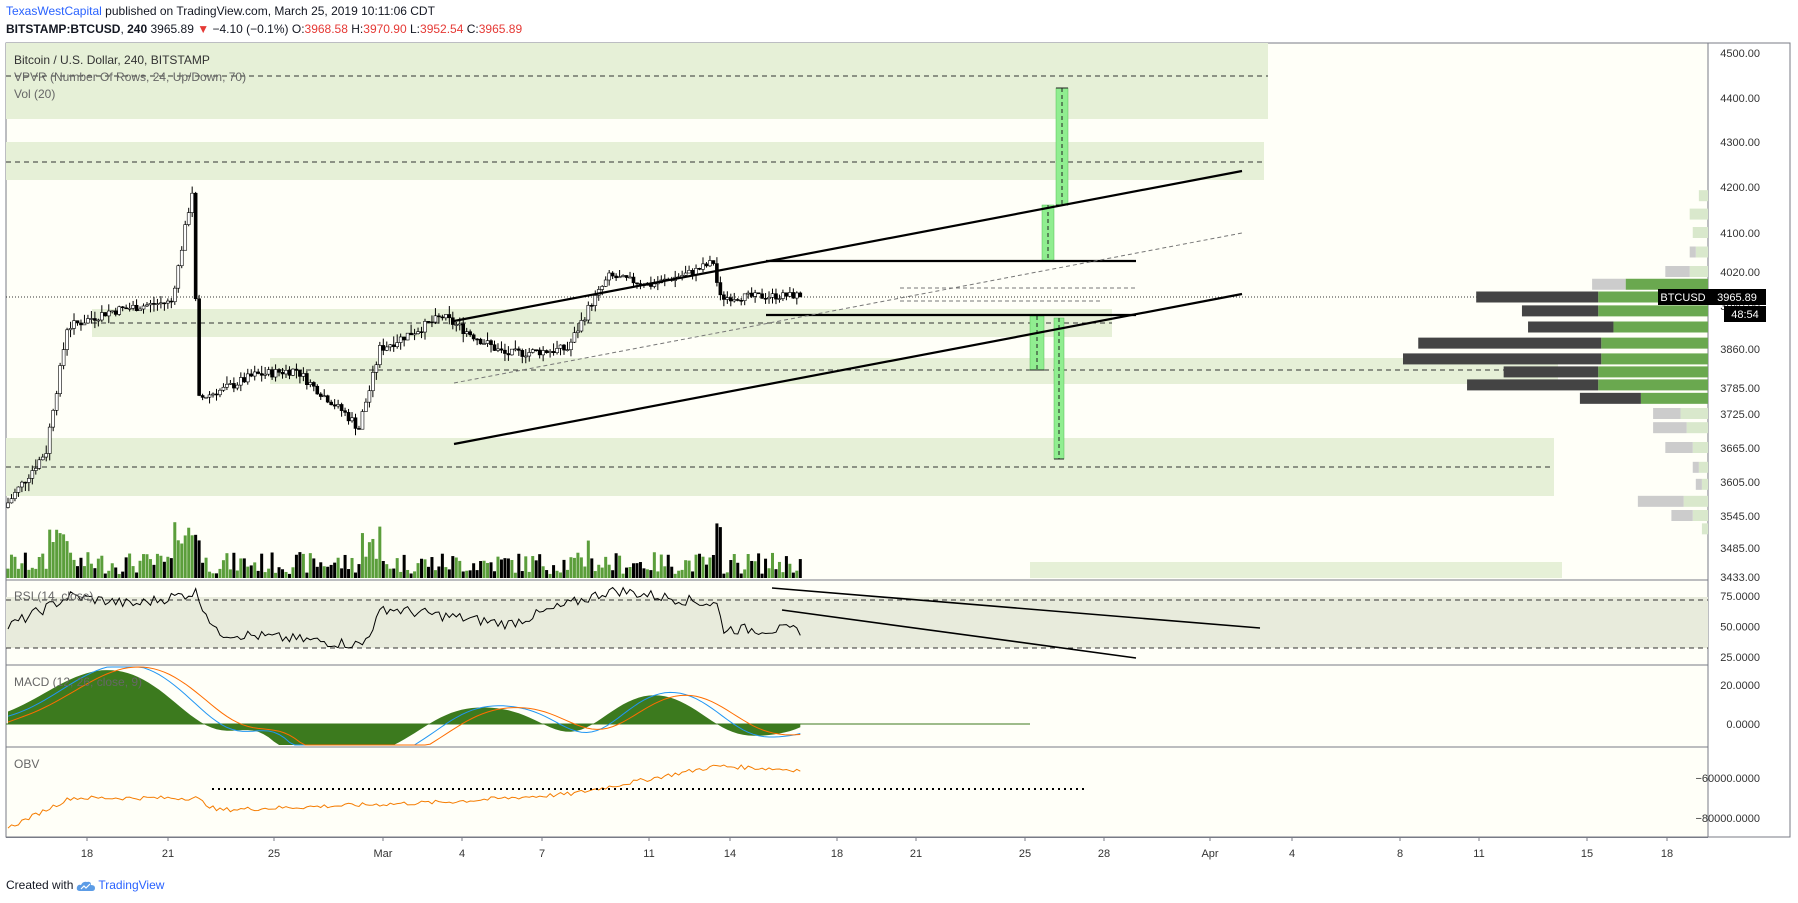 This screenshot has width=1798, height=903. Describe the element at coordinates (1749, 440) in the screenshot. I see `price-axis` at that location.